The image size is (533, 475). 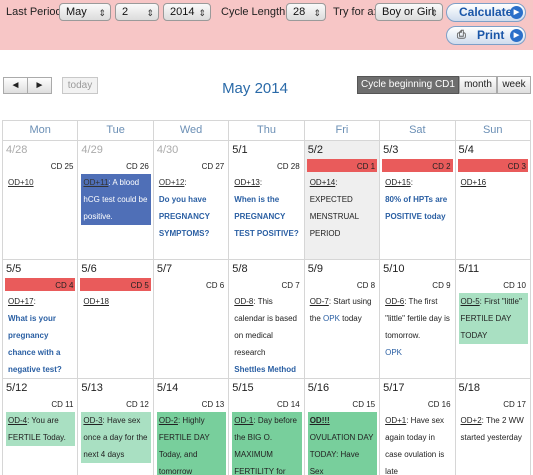 What do you see at coordinates (255, 12) in the screenshot?
I see `cycle-length-label: Cycle Length:` at bounding box center [255, 12].